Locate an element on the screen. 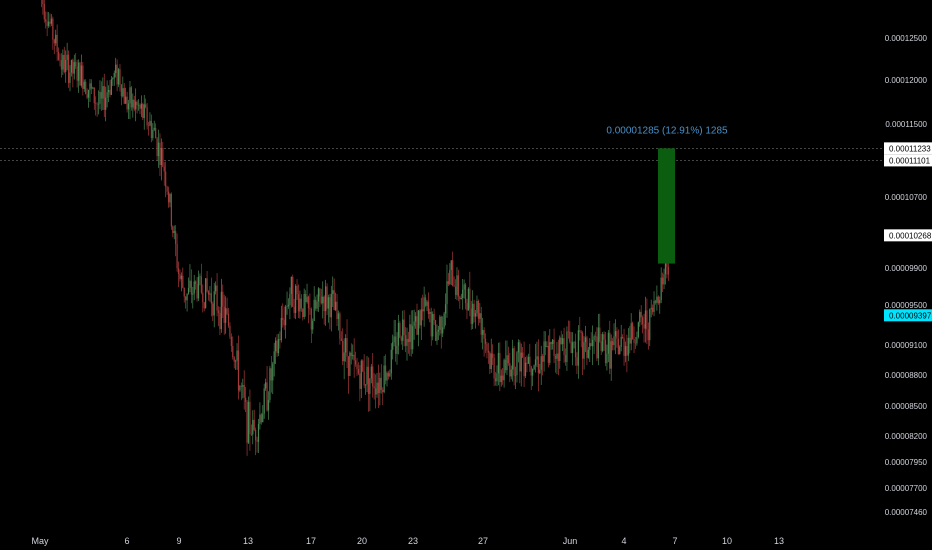 This screenshot has height=550, width=932. price-tick-label: 0.00008800 is located at coordinates (906, 375).